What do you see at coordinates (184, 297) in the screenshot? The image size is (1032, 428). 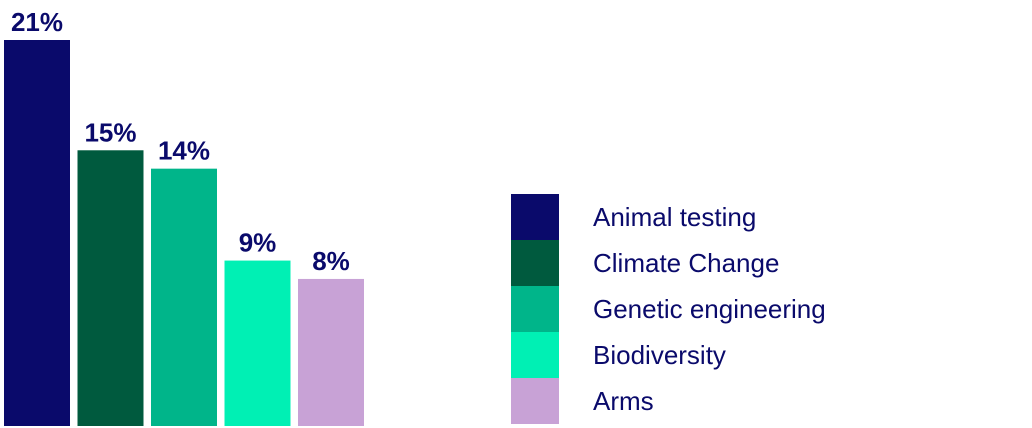 I see `bar-genetic-engineering` at bounding box center [184, 297].